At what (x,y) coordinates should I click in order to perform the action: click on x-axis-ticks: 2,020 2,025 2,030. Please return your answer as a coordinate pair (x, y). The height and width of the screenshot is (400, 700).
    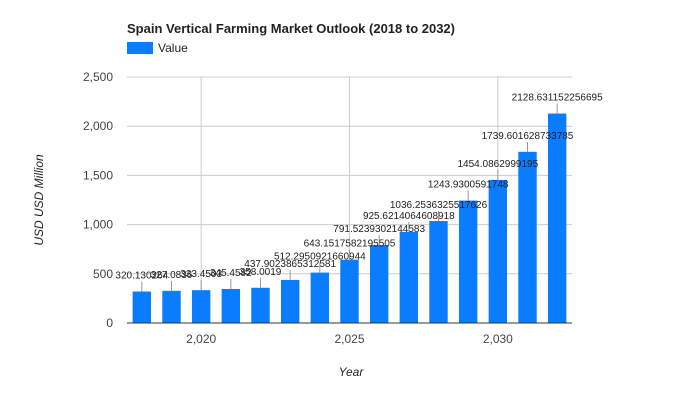
    Looking at the image, I should click on (349, 339).